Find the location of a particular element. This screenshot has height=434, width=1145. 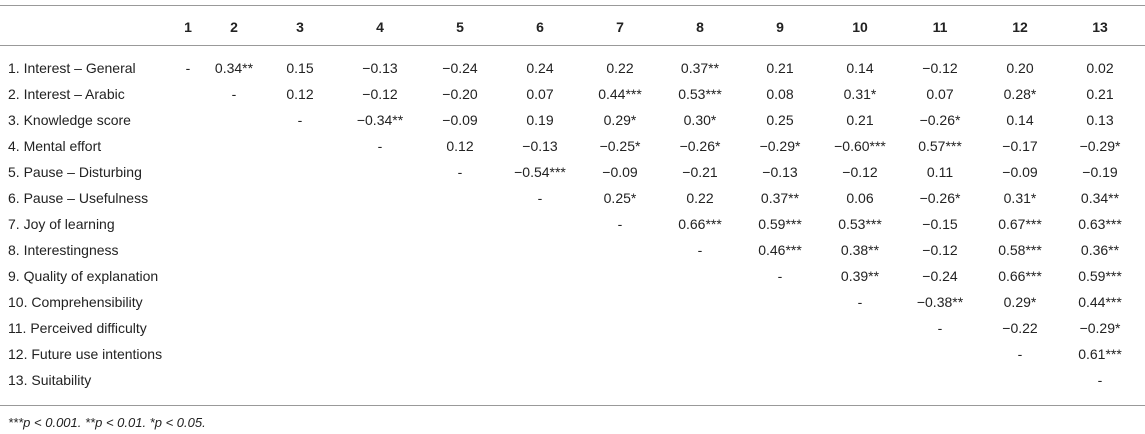

table-cell: 0.59*** is located at coordinates (780, 224).